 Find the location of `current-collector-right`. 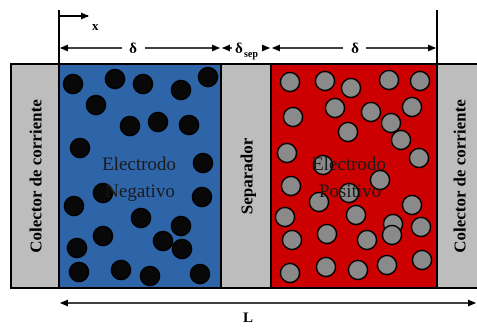

current-collector-right is located at coordinates (456, 176).